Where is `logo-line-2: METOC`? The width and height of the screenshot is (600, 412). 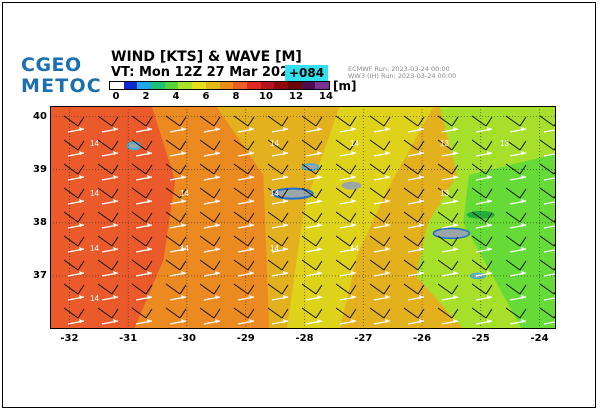
logo-line-2: METOC is located at coordinates (61, 86).